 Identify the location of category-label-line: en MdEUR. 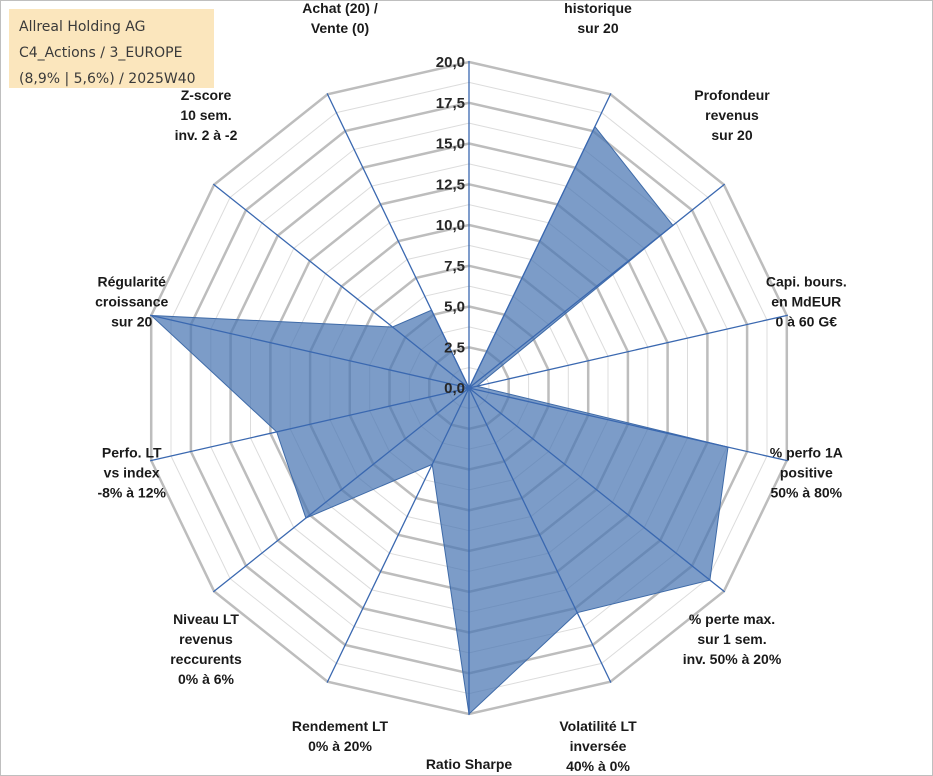
(806, 301).